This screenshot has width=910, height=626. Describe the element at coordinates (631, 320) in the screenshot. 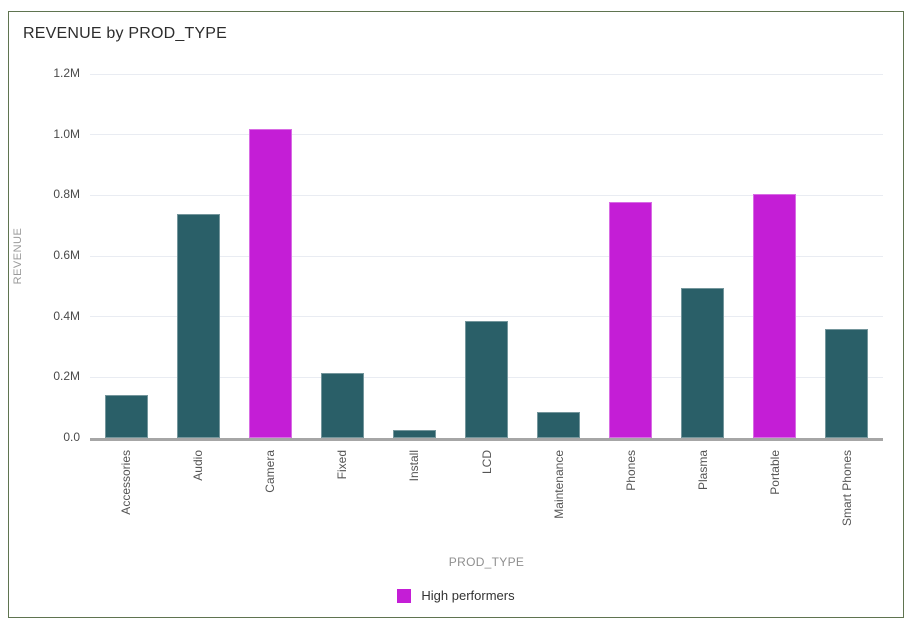

I see `bar-phones` at that location.